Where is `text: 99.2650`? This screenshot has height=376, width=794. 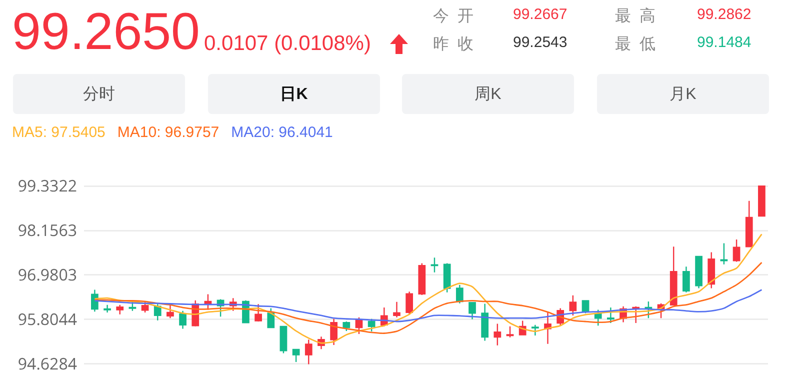
text: 99.2650 is located at coordinates (106, 32).